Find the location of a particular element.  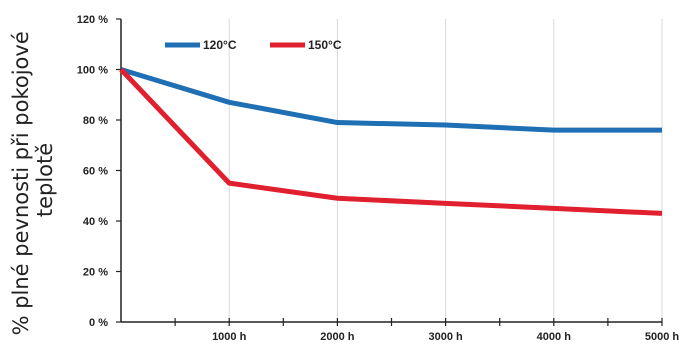

y-tick-label: 0 % is located at coordinates (98, 323).